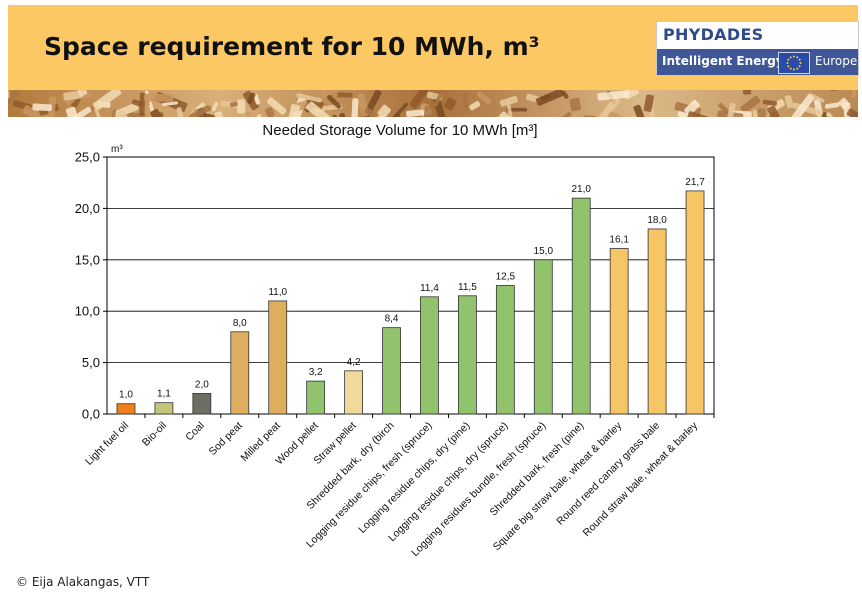 The image size is (862, 593). I want to click on data-label: 1,0, so click(126, 395).